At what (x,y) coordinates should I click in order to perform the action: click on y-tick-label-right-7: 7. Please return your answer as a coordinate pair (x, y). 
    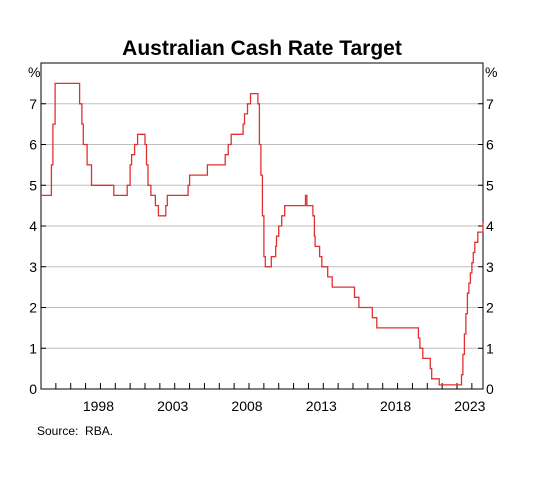
    Looking at the image, I should click on (490, 104).